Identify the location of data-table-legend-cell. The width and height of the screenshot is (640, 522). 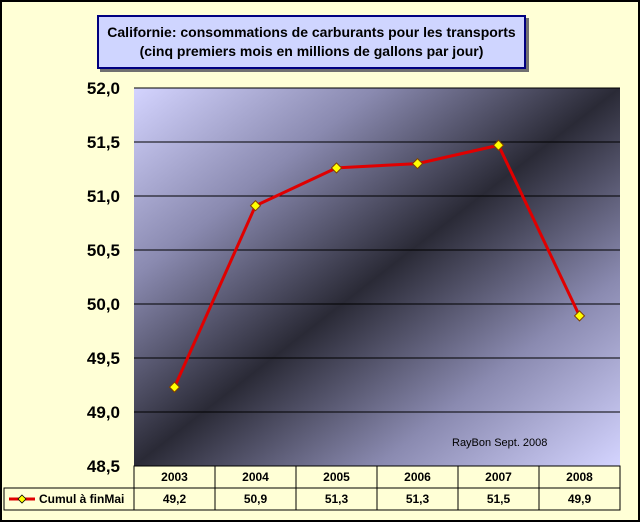
(69, 499).